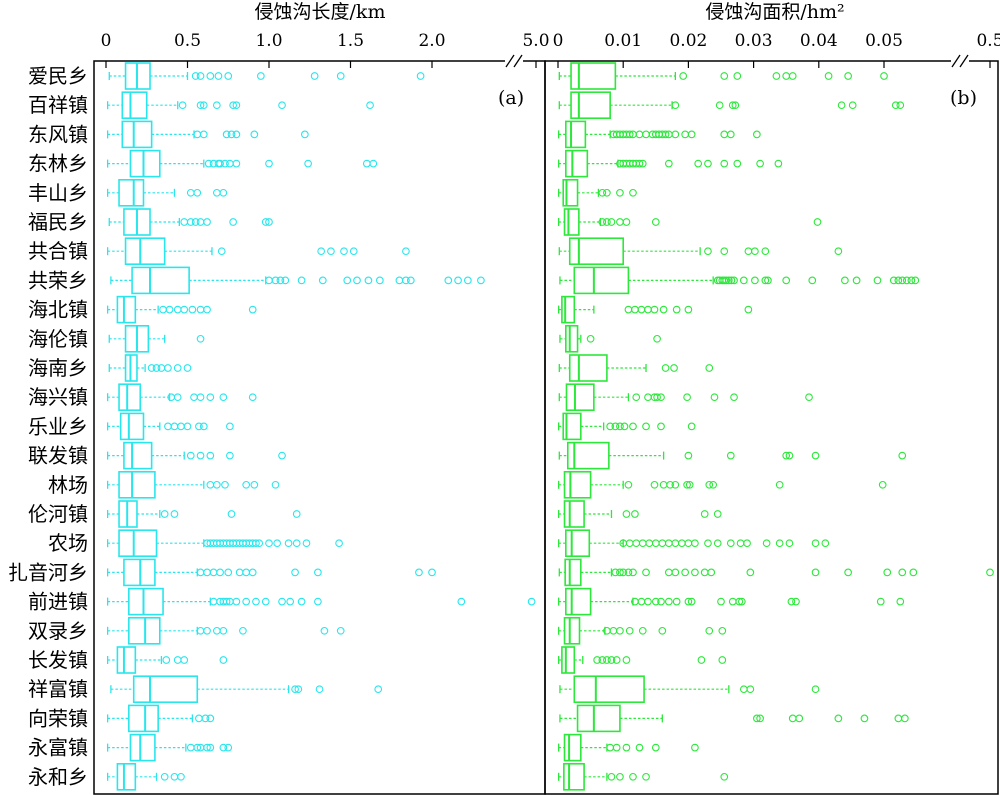 Image resolution: width=1000 pixels, height=795 pixels. I want to click on category-label: 丰山乡, so click(58, 193).